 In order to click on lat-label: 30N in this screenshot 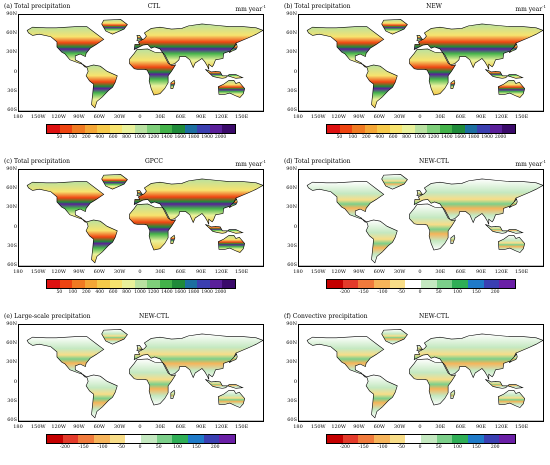, I will do `click(291, 207)`.